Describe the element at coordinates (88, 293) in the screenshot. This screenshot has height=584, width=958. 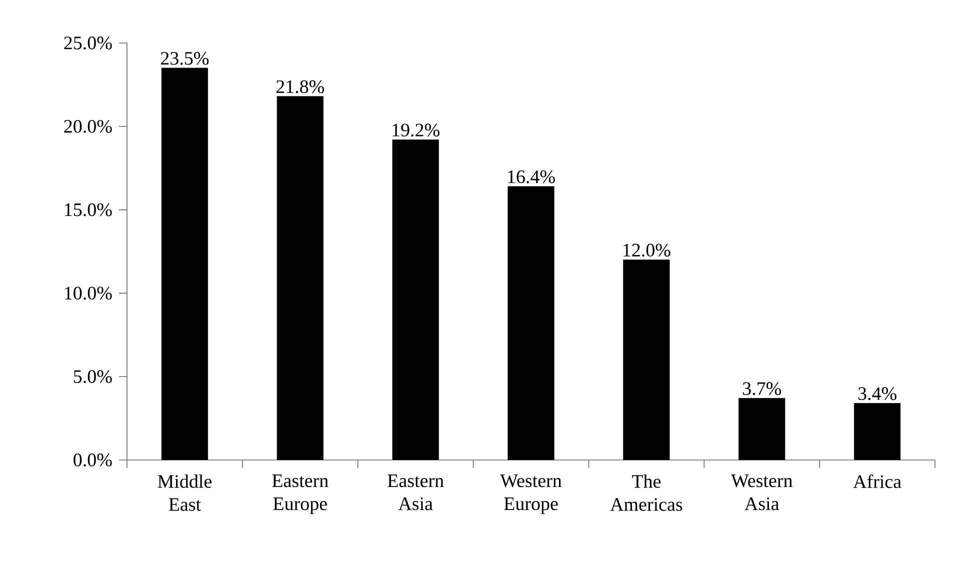
I see `y-tick-label: 10.0%` at that location.